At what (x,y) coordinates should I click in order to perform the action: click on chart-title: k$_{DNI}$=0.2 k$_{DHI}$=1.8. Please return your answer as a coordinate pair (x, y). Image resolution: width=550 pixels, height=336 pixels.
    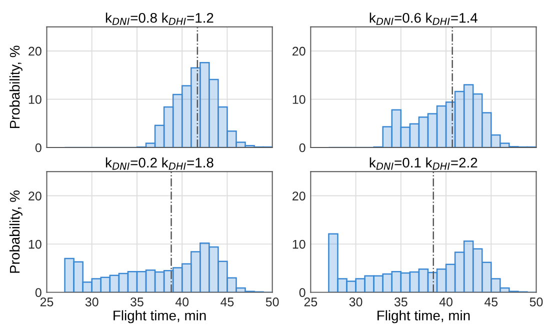
    Looking at the image, I should click on (160, 163).